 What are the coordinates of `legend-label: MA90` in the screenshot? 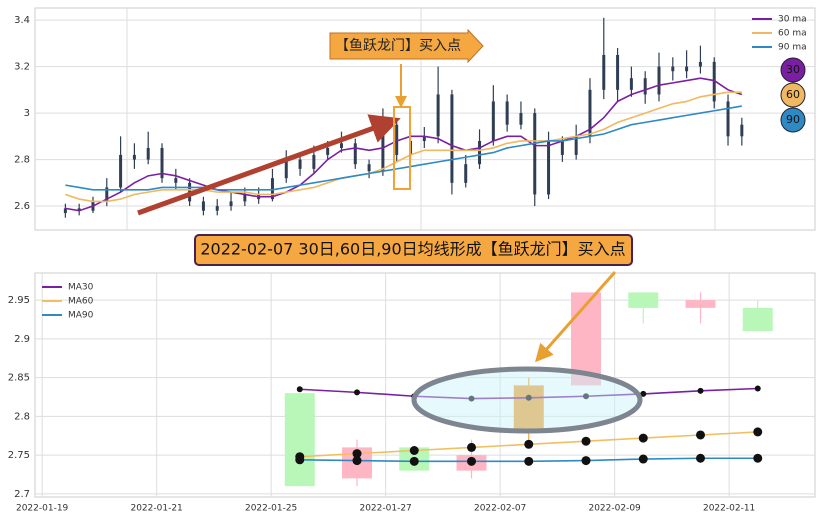 It's located at (81, 316).